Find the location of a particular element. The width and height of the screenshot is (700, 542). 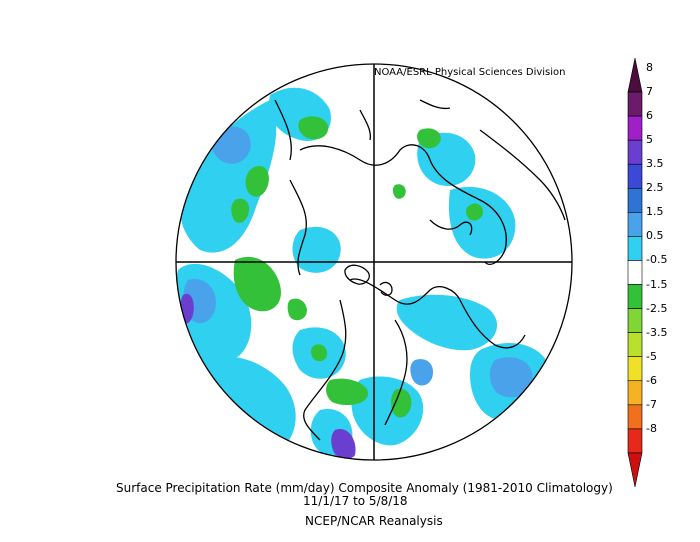

colorbar-tick-label: -5 is located at coordinates (651, 356).